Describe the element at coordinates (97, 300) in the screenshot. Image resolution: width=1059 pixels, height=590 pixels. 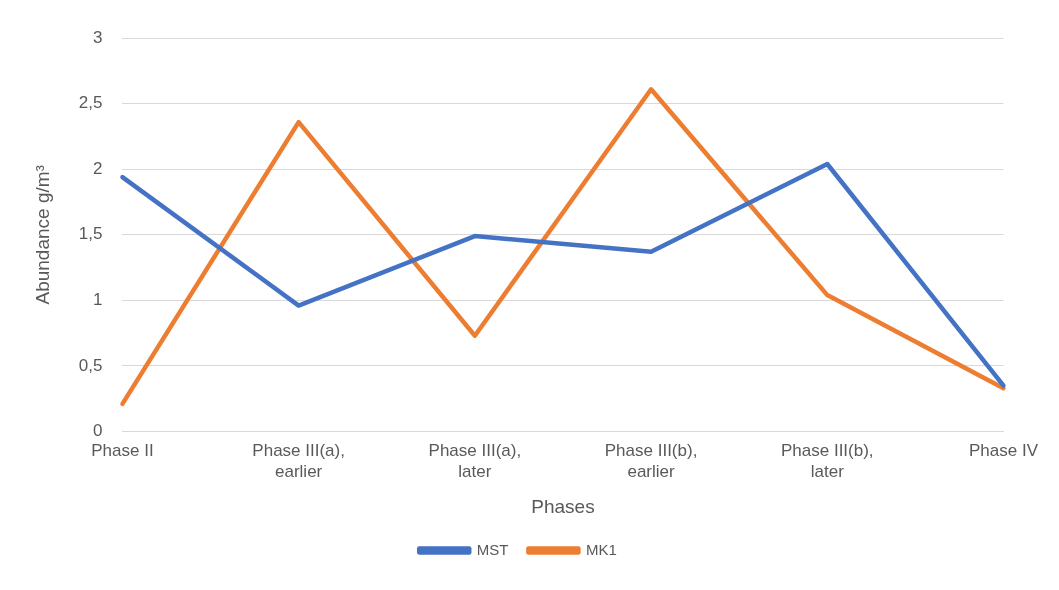
I see `y-tick-label: 1` at that location.